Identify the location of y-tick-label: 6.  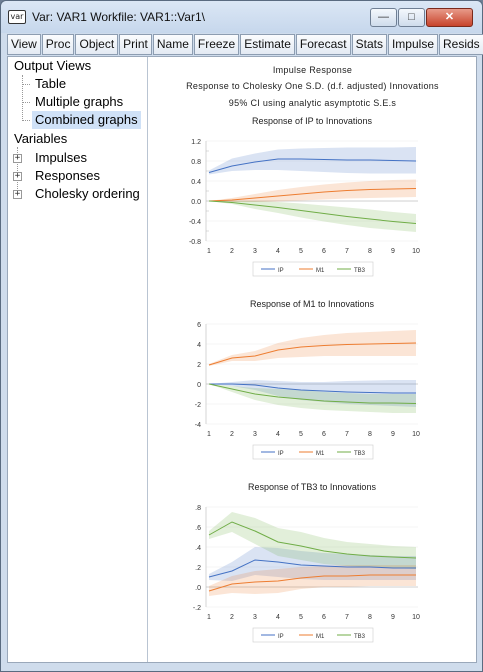
(199, 325).